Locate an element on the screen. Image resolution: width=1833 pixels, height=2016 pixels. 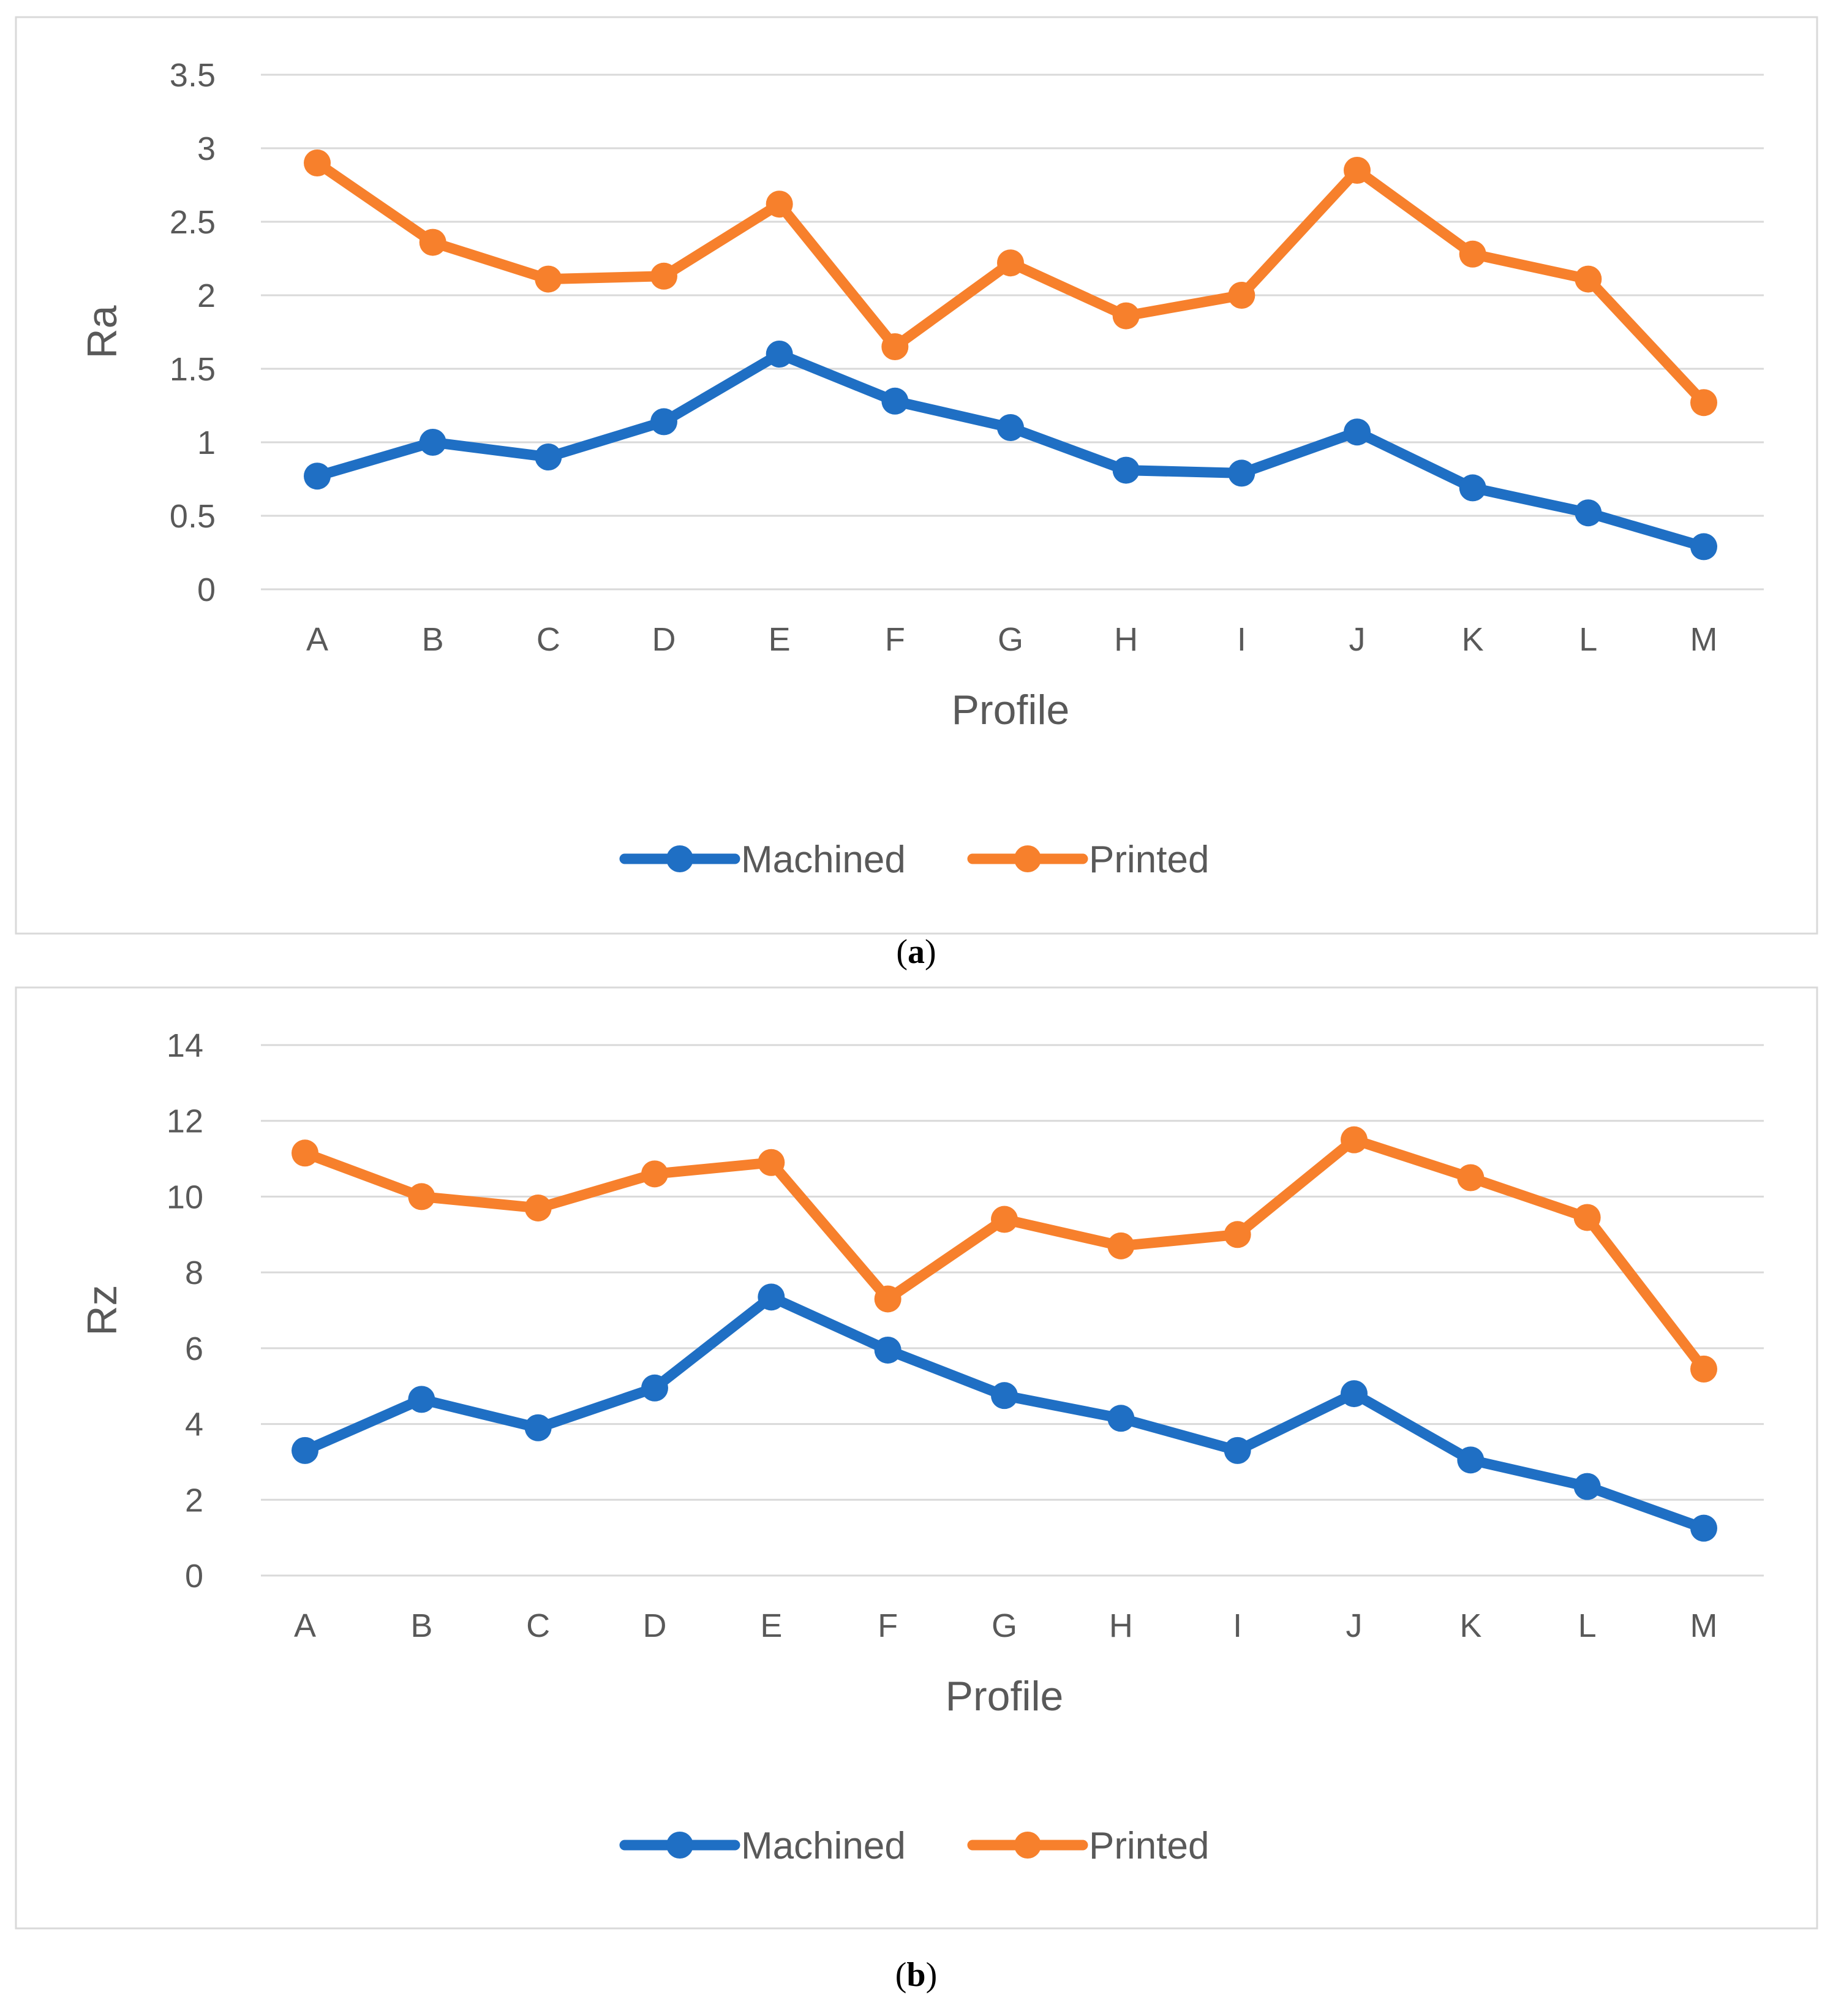
data-point-printed-d is located at coordinates (654, 1174).